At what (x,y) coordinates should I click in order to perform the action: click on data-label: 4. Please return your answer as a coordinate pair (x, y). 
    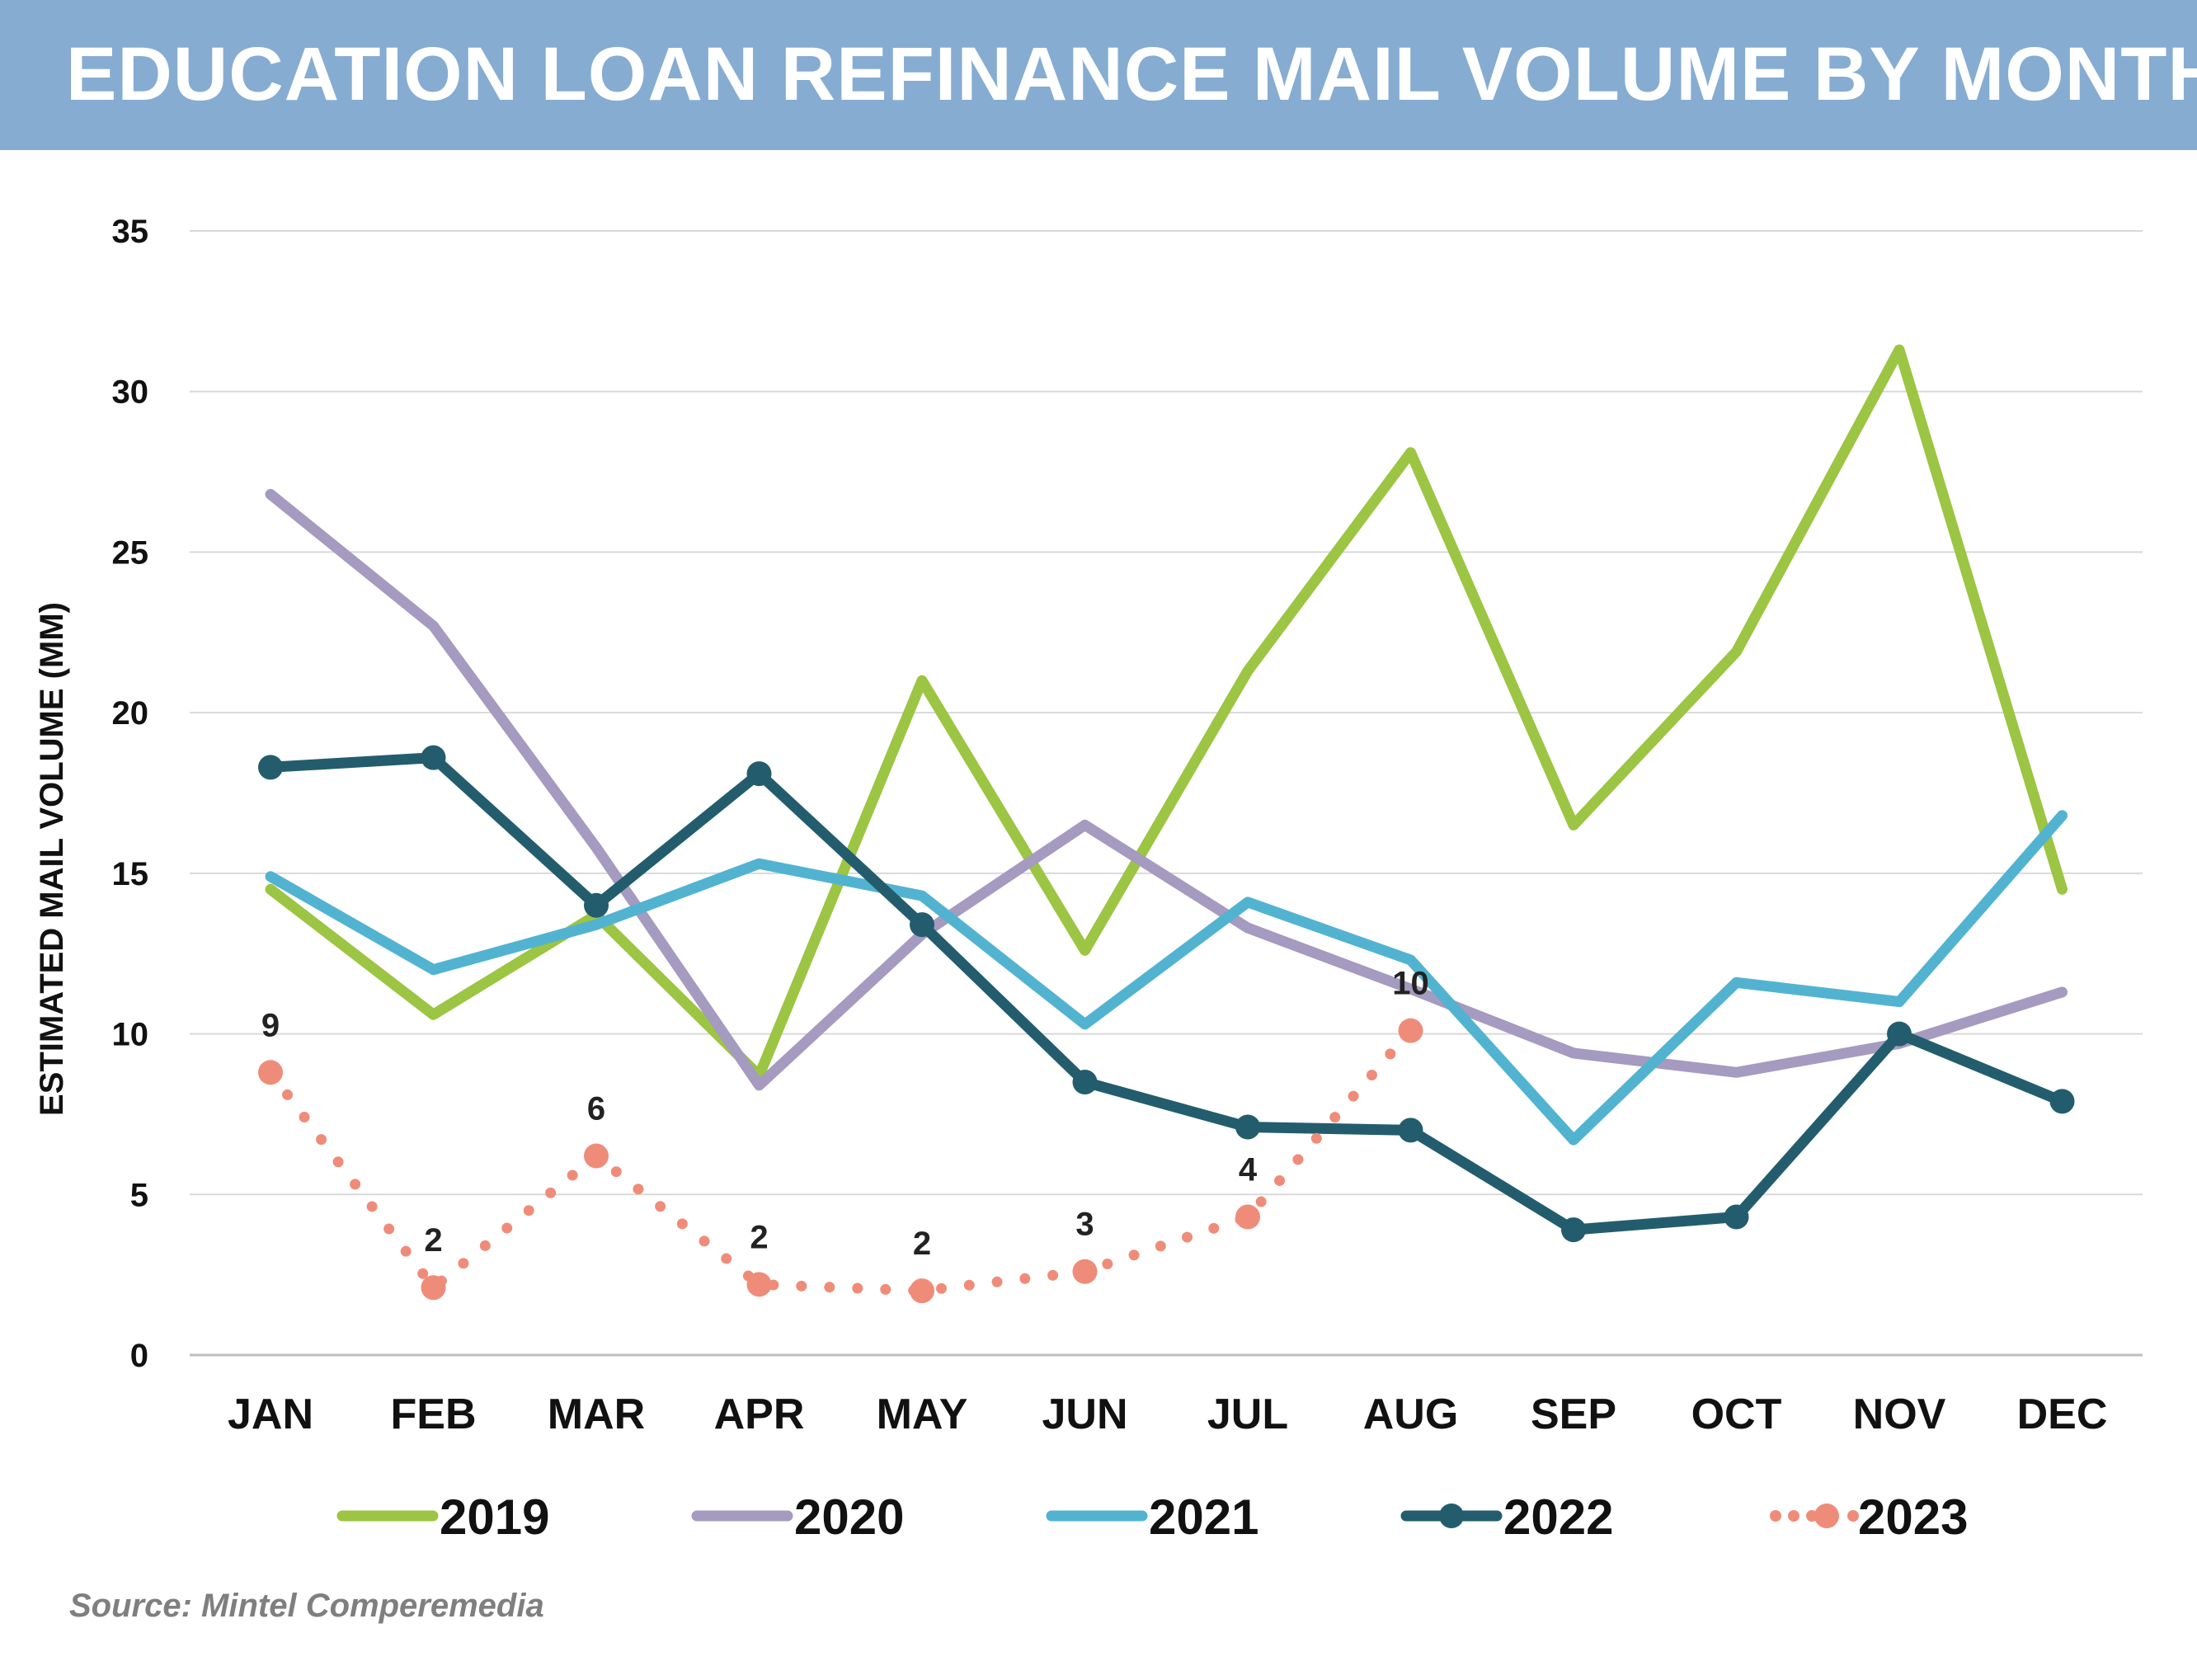
    Looking at the image, I should click on (1248, 1170).